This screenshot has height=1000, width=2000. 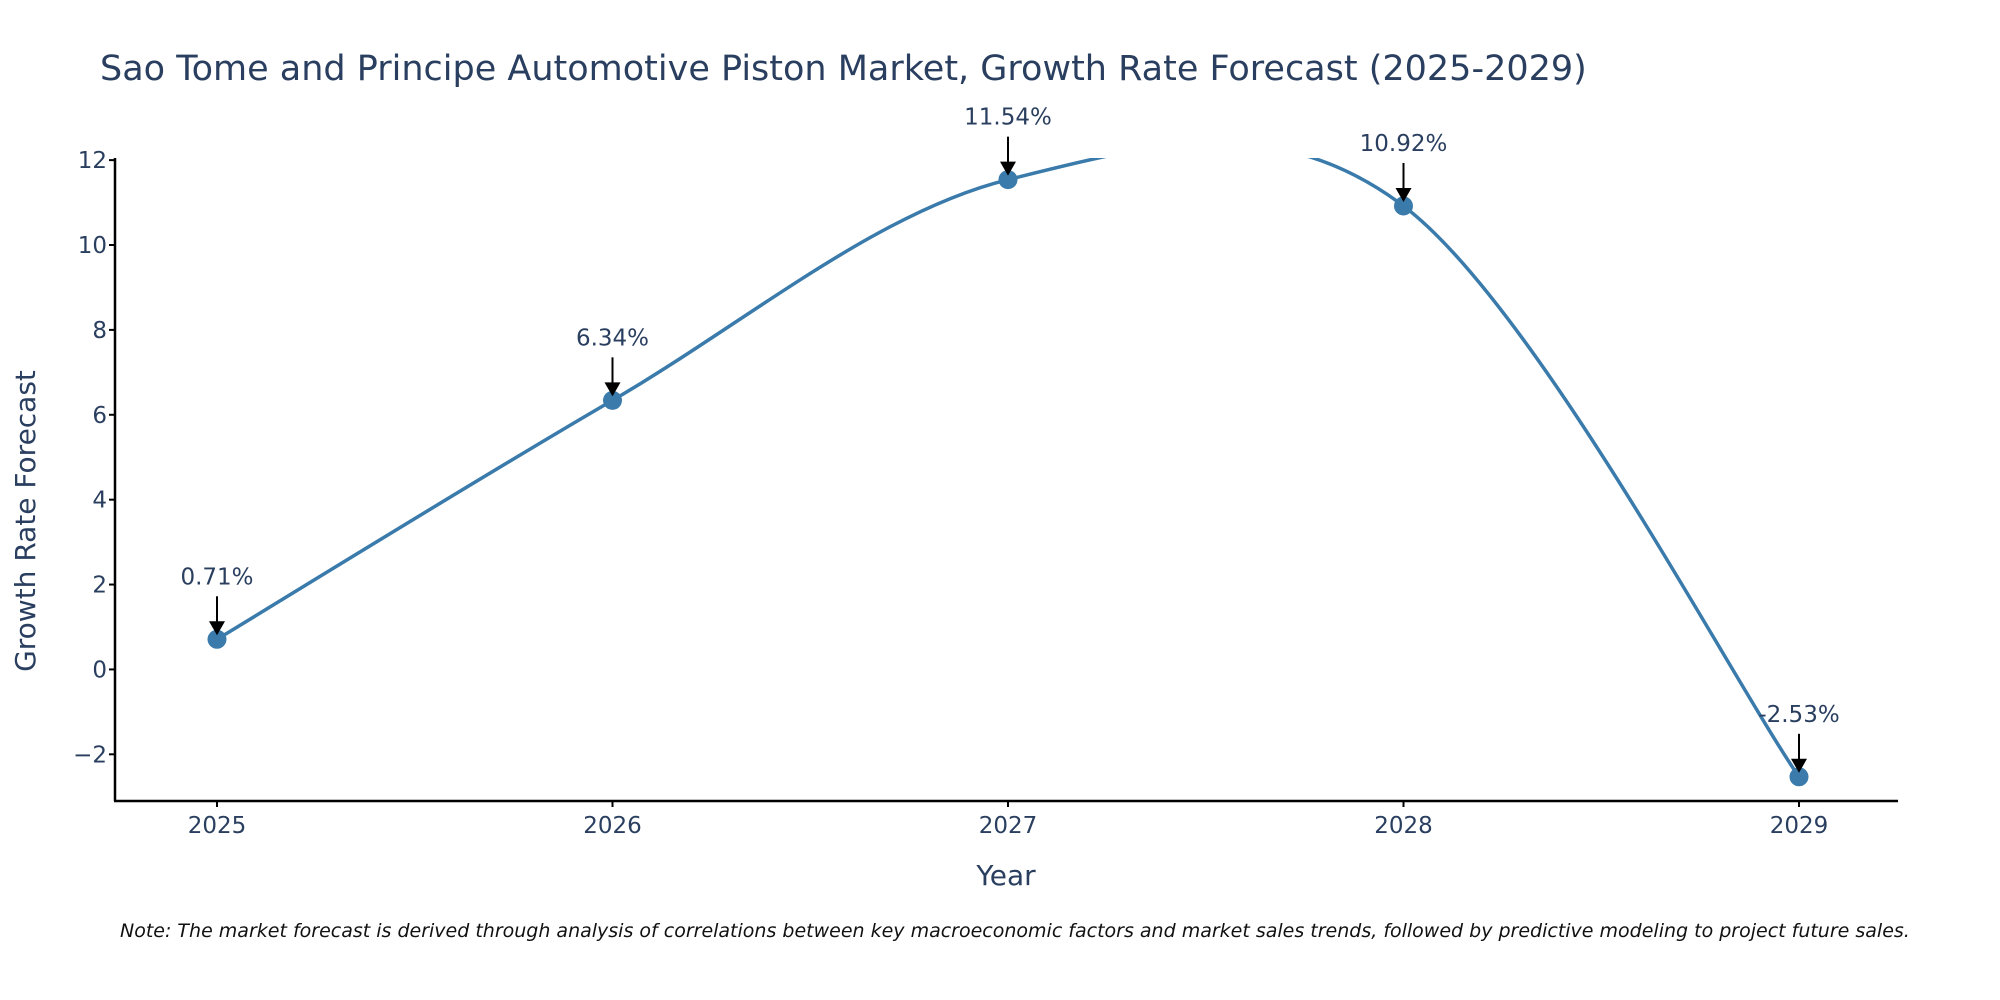 I want to click on y-tick-label: 10, so click(x=92, y=246).